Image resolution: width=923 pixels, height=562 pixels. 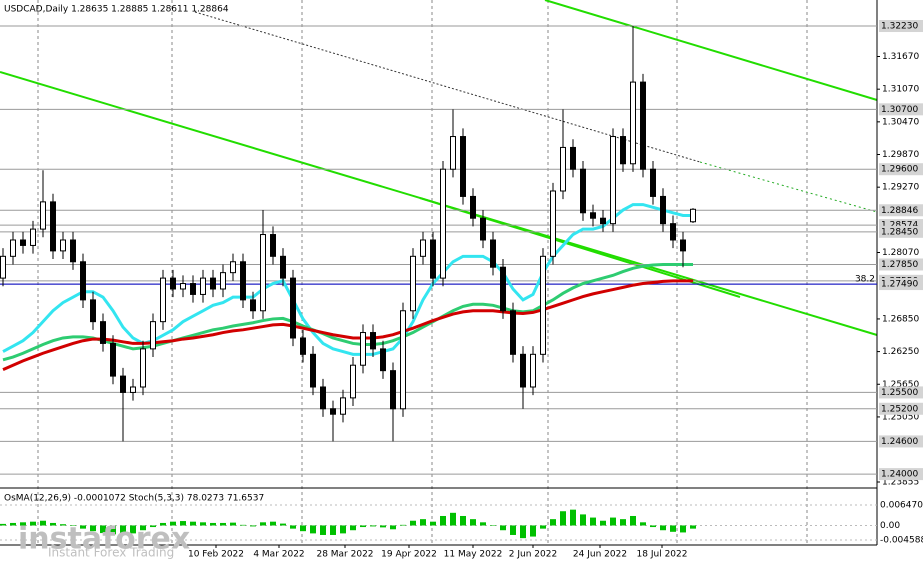 I want to click on y-tick-label: 1.26250, so click(x=900, y=352).